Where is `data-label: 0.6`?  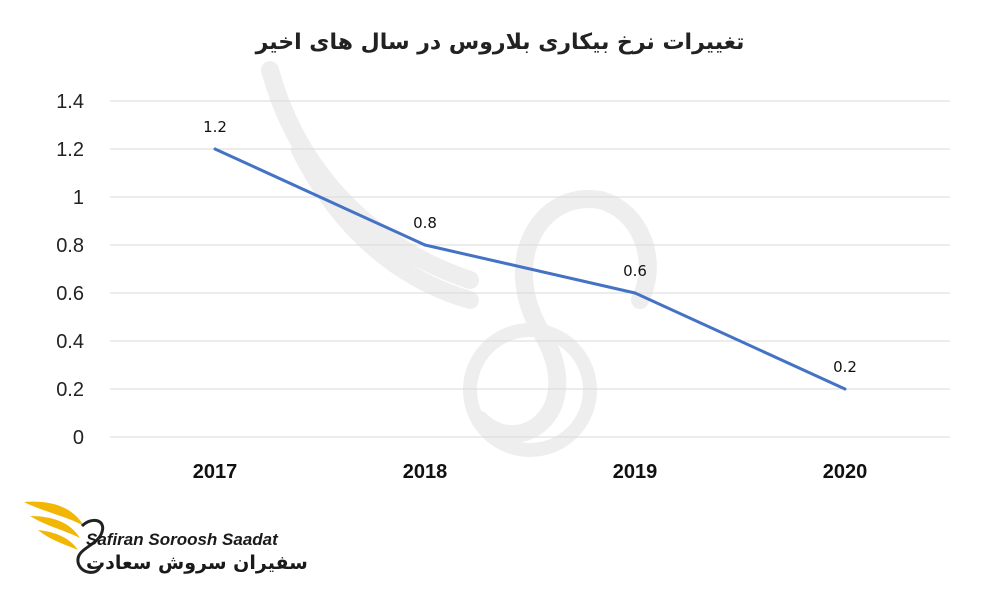 data-label: 0.6 is located at coordinates (635, 271).